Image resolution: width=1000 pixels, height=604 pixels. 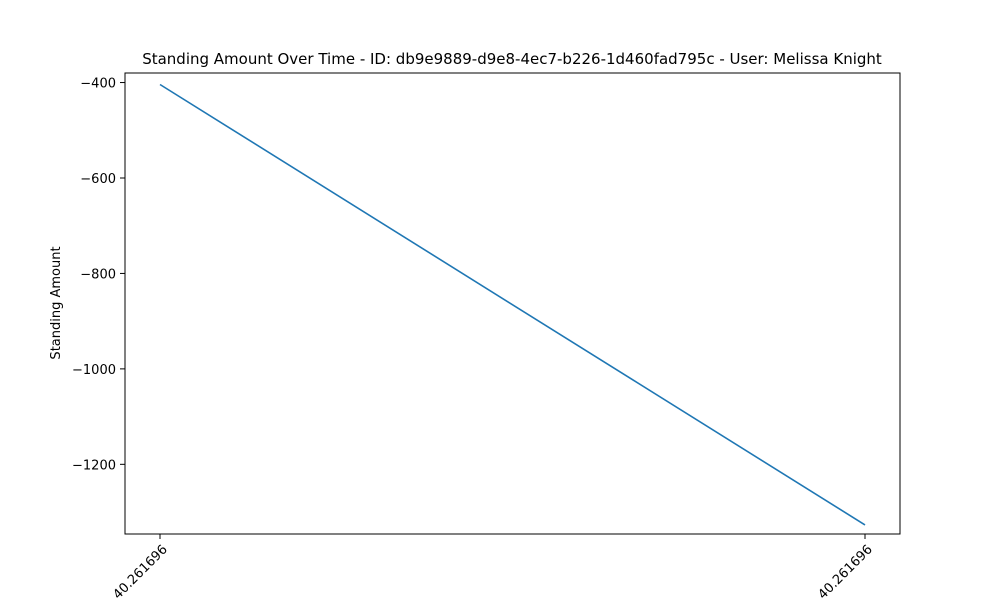 What do you see at coordinates (94, 370) in the screenshot?
I see `y-tick-label: −1000` at bounding box center [94, 370].